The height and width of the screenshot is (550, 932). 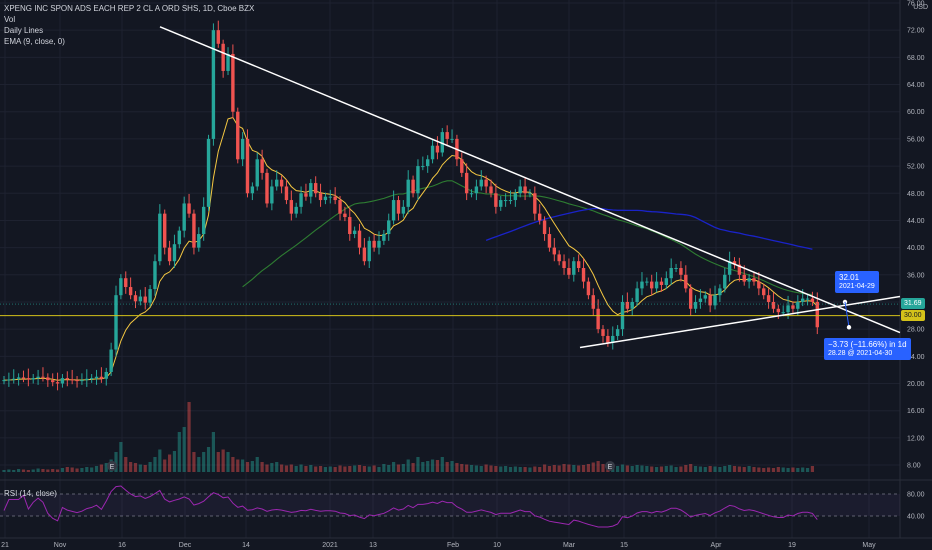 I want to click on time-axis, so click(x=466, y=544).